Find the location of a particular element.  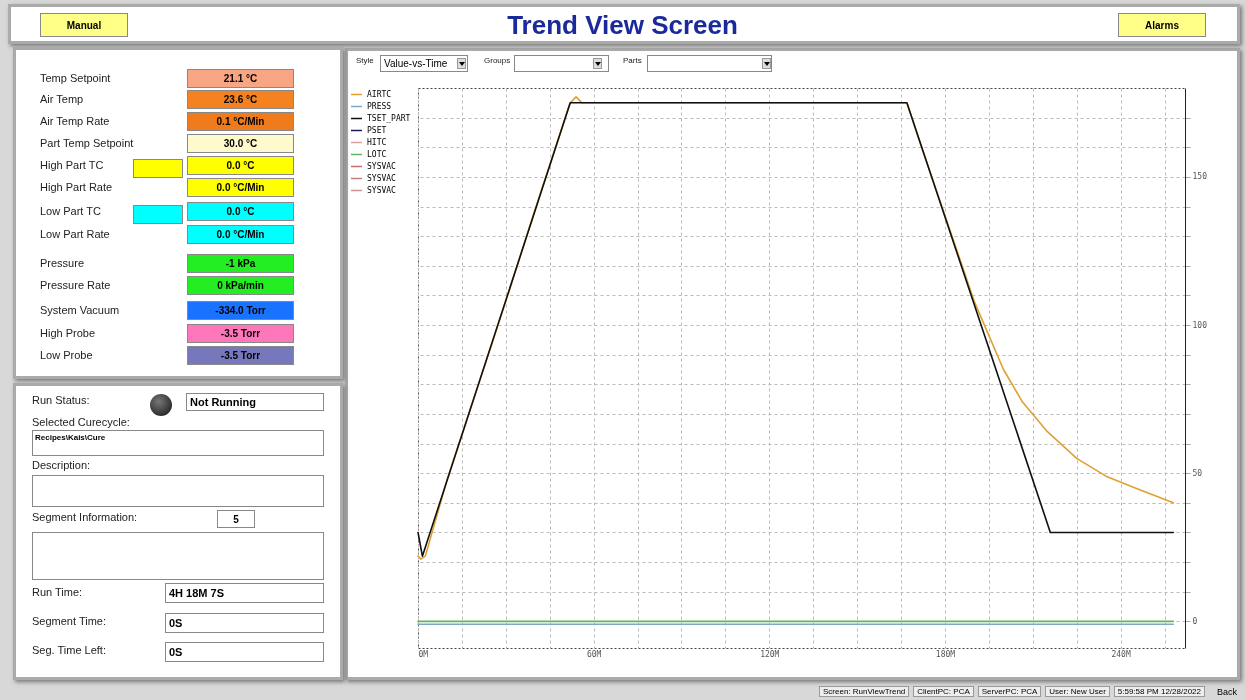

text: Not Running is located at coordinates (255, 402).